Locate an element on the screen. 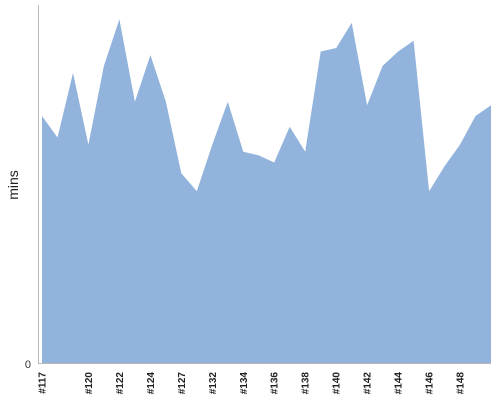 This screenshot has height=400, width=500. x-tick-label: #136 is located at coordinates (275, 383).